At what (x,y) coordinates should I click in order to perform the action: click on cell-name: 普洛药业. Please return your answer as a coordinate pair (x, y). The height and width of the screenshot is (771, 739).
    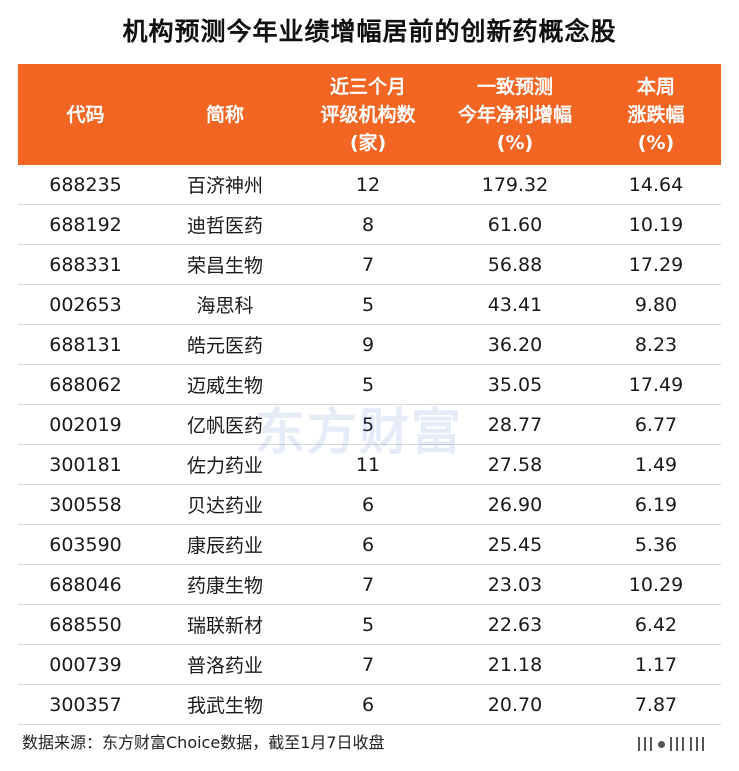
    Looking at the image, I should click on (224, 666).